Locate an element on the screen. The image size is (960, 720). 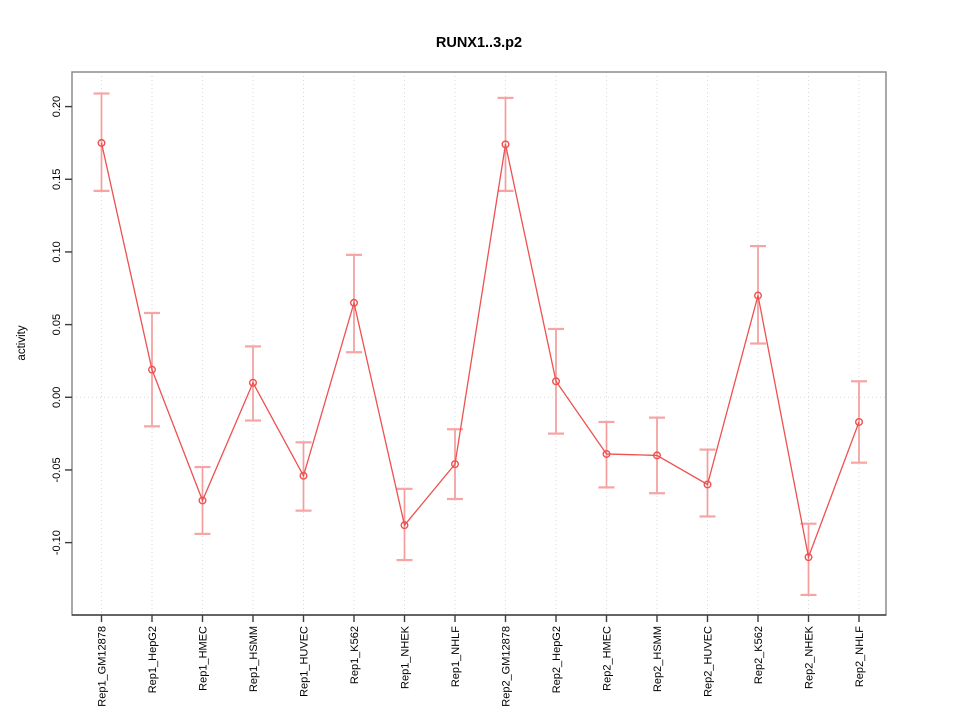
chart-title: RUNX1..3.p2 is located at coordinates (479, 43).